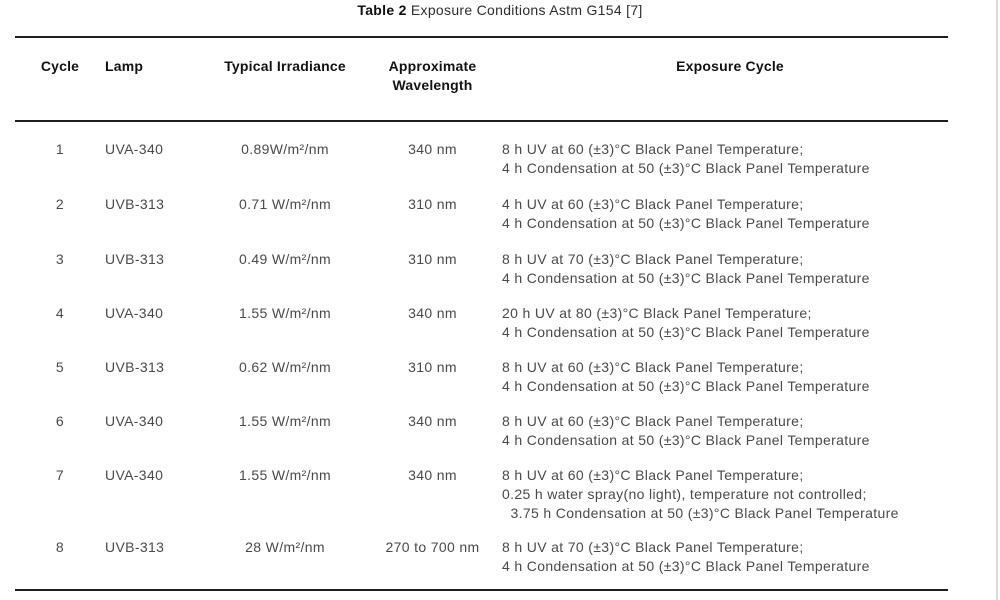 The width and height of the screenshot is (1000, 600). I want to click on cell-irradiance: 0.62 W/m²/nm, so click(285, 367).